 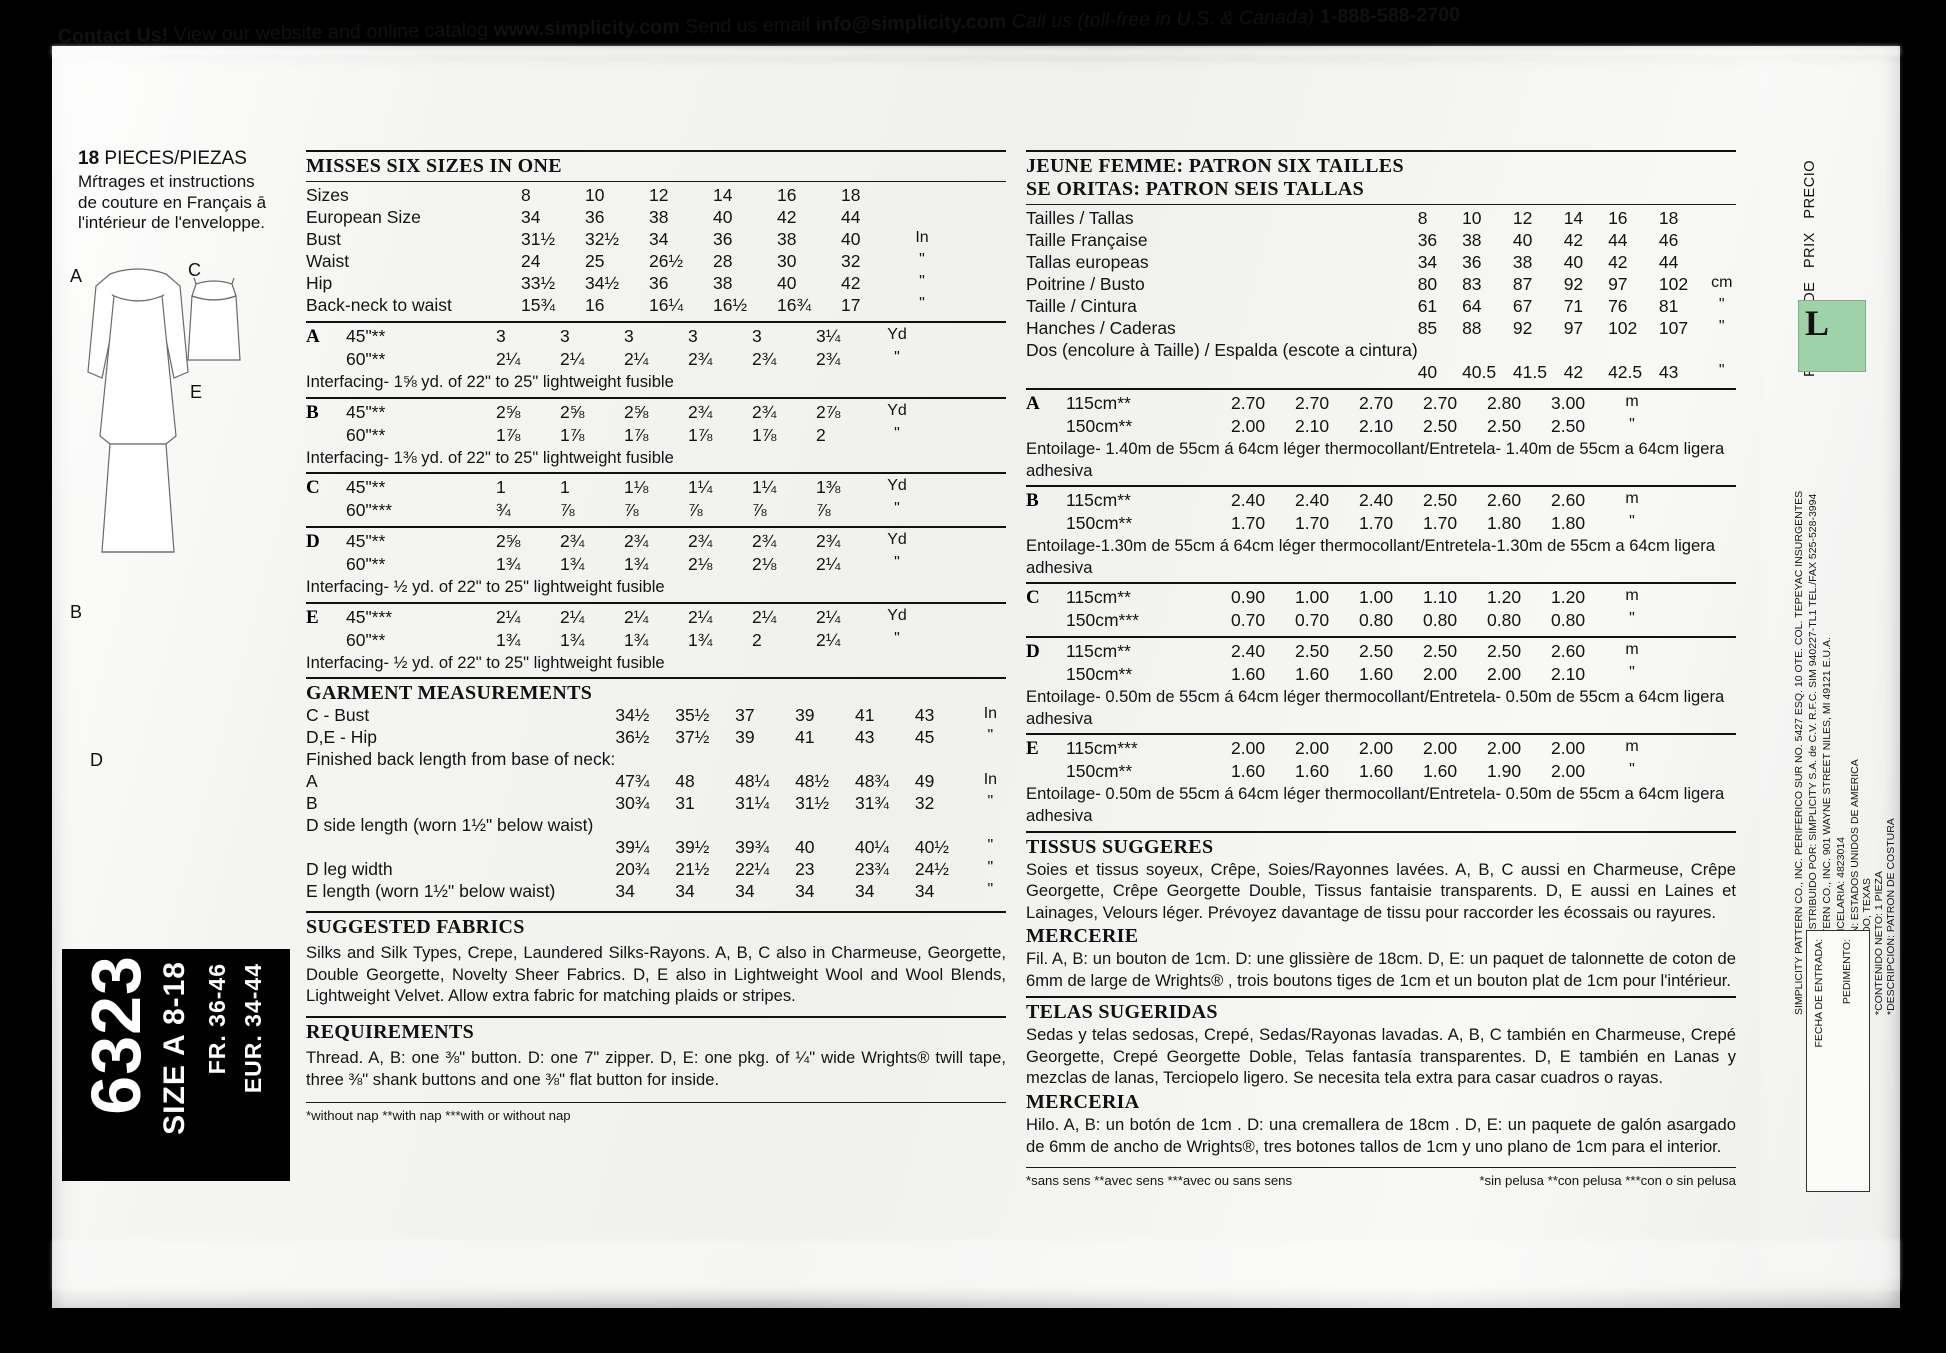 I want to click on cell: 42.5, so click(x=1625, y=372).